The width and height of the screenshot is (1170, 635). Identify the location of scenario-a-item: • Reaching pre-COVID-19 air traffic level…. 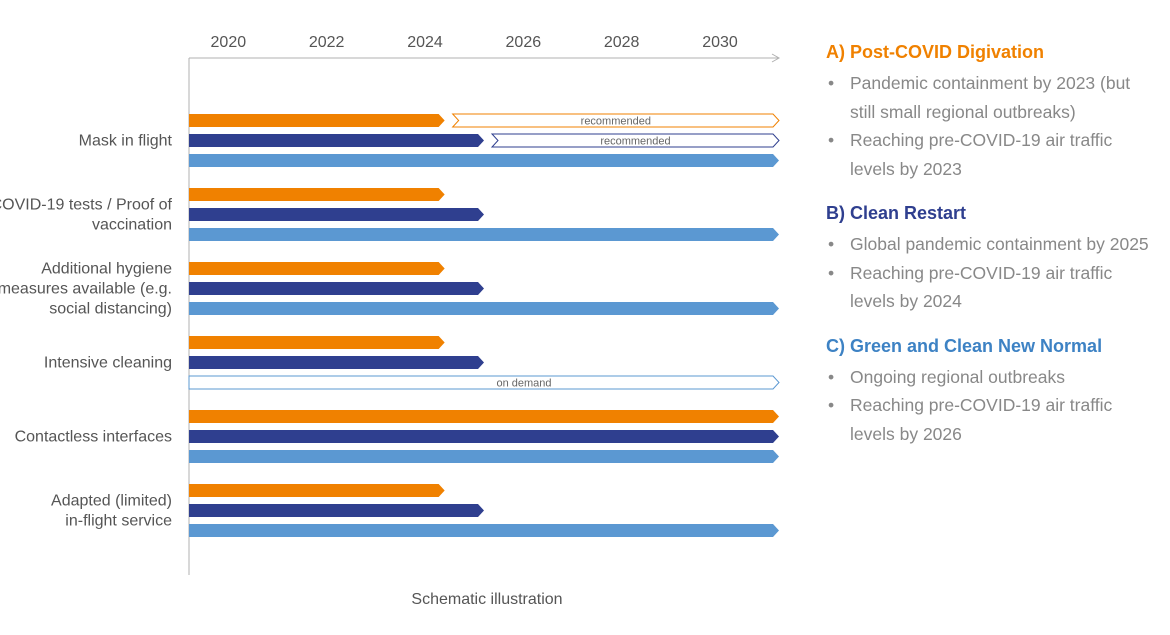
(991, 154).